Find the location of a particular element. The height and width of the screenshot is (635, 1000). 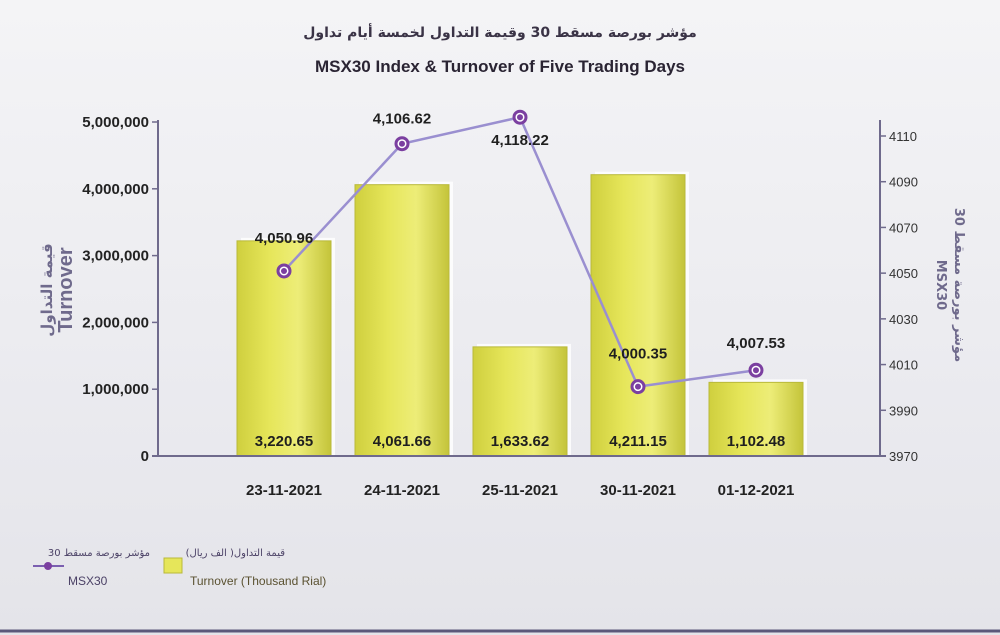

left-axis-title-arabic: قيمة التداول is located at coordinates (47, 289).